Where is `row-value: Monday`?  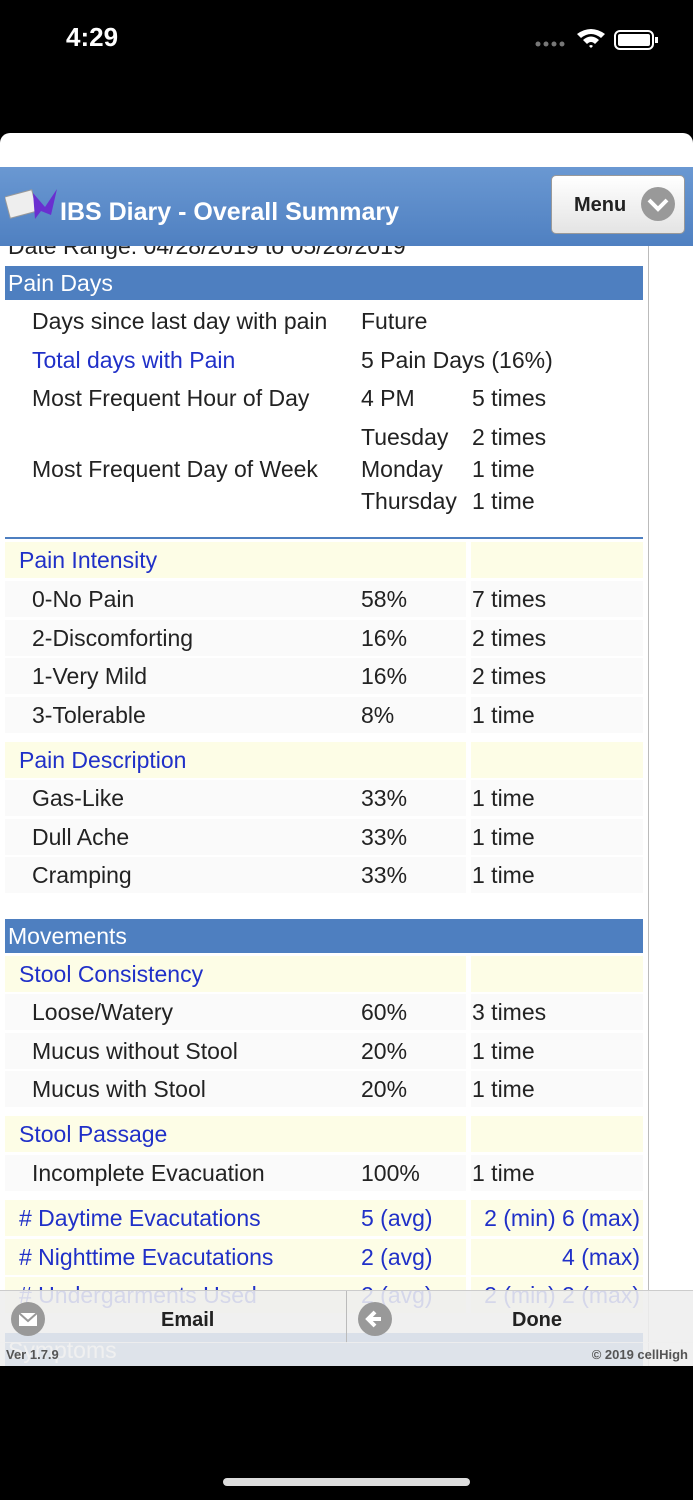 row-value: Monday is located at coordinates (402, 469).